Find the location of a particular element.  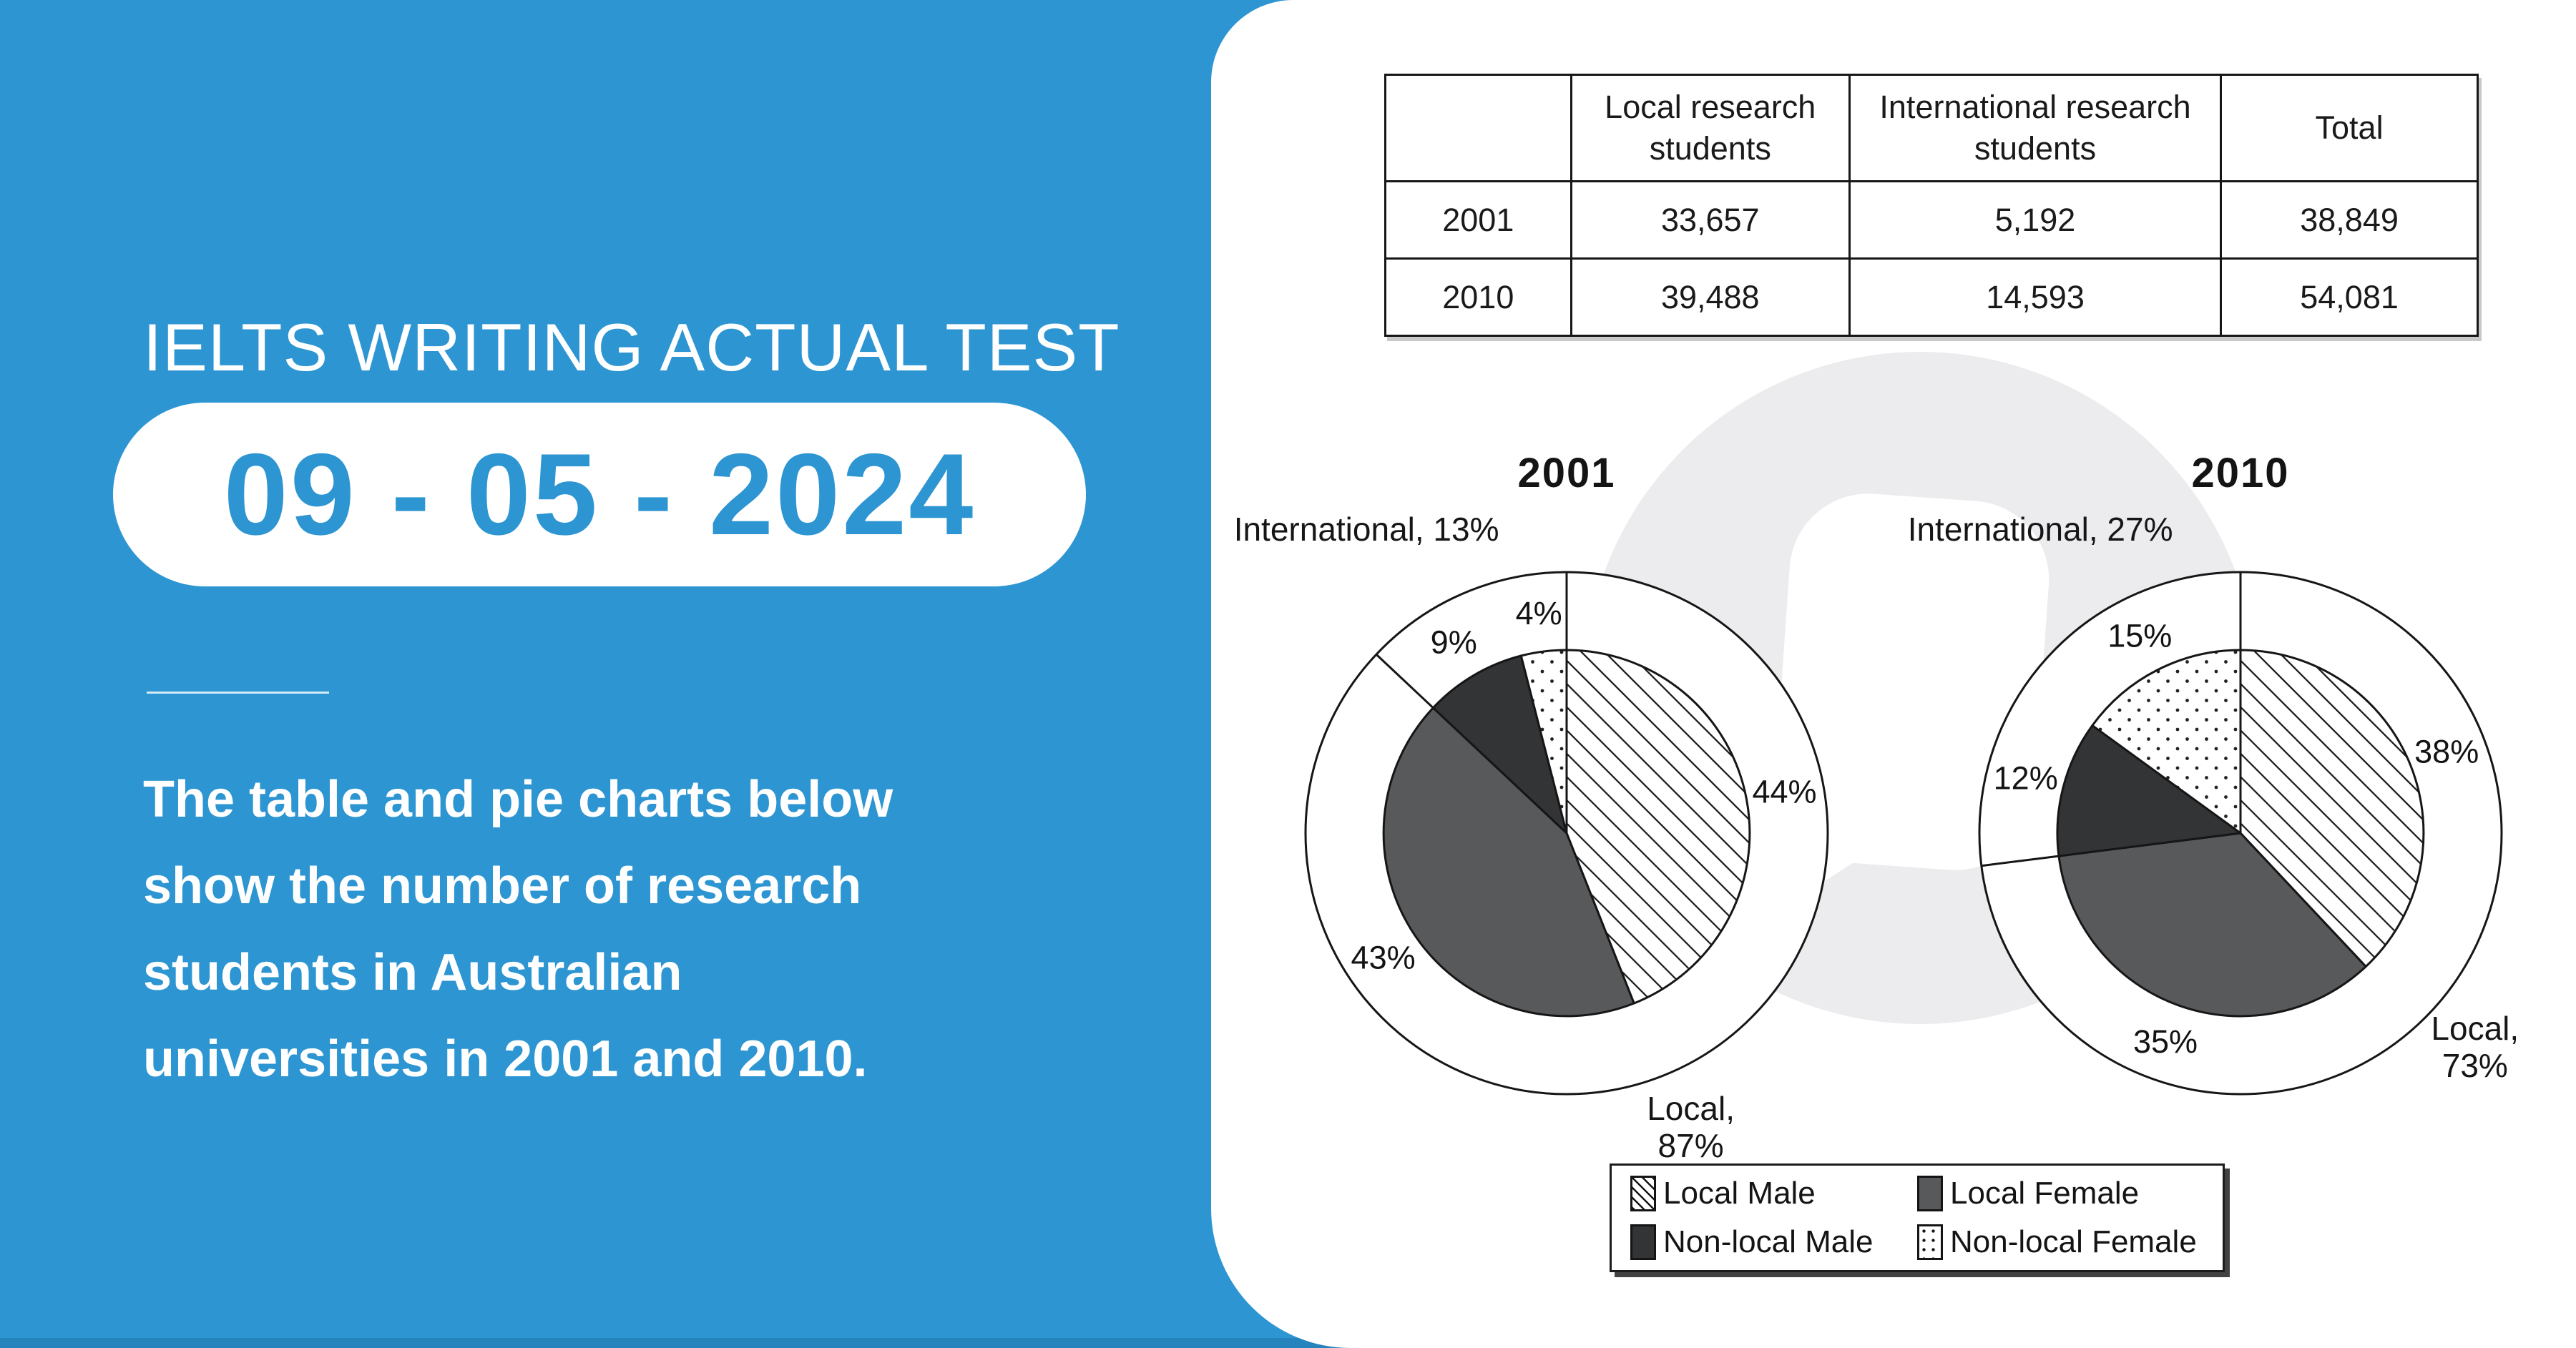

table-row: 2010 39,488 14,593 54,081 is located at coordinates (1931, 297).